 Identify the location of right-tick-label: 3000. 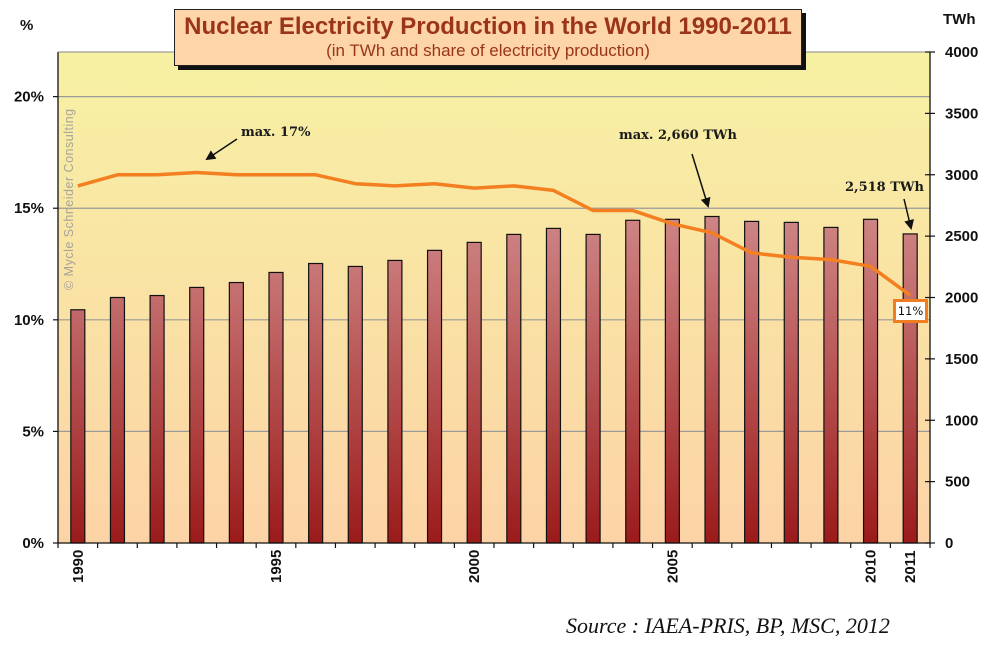
(961, 175).